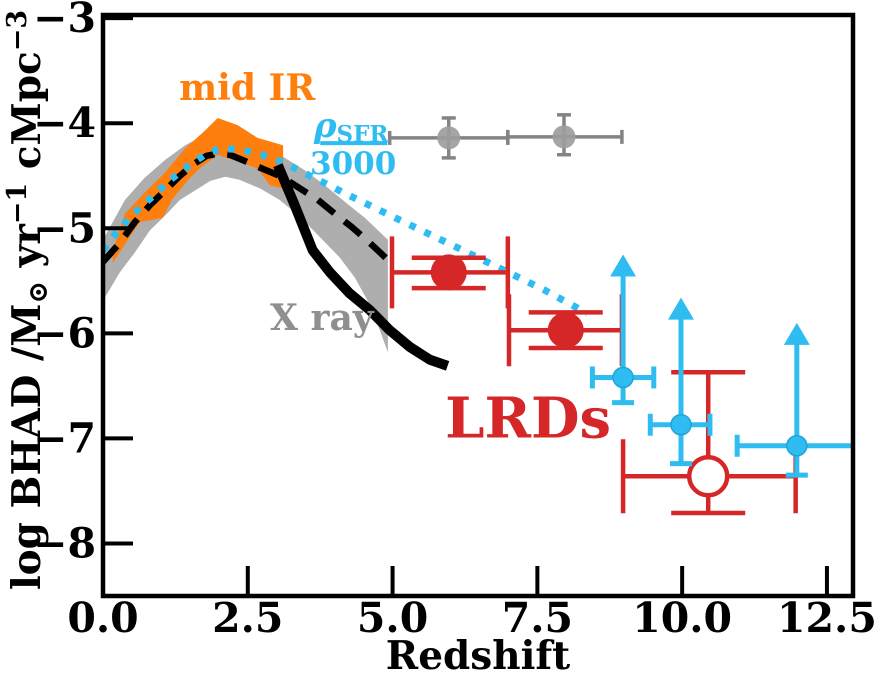 This screenshot has height=682, width=884. What do you see at coordinates (102, 618) in the screenshot?
I see `x-tick-label: 0.0` at bounding box center [102, 618].